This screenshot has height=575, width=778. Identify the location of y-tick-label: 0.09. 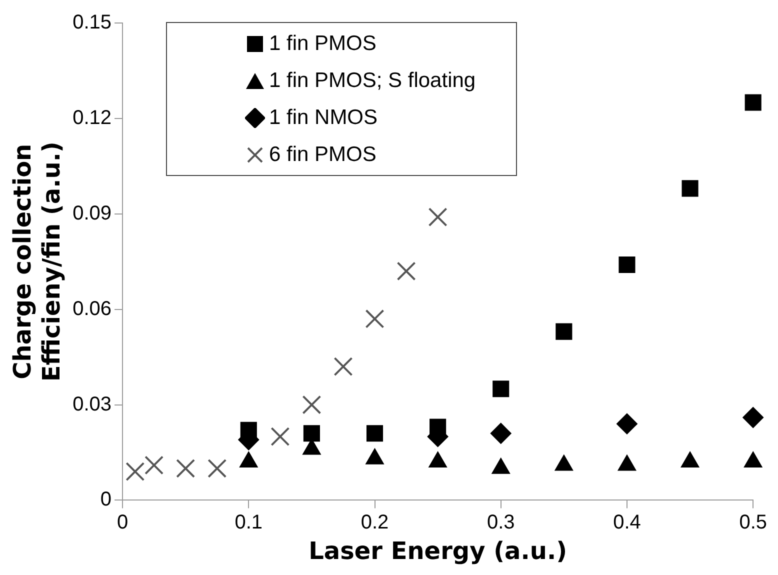
(92, 213).